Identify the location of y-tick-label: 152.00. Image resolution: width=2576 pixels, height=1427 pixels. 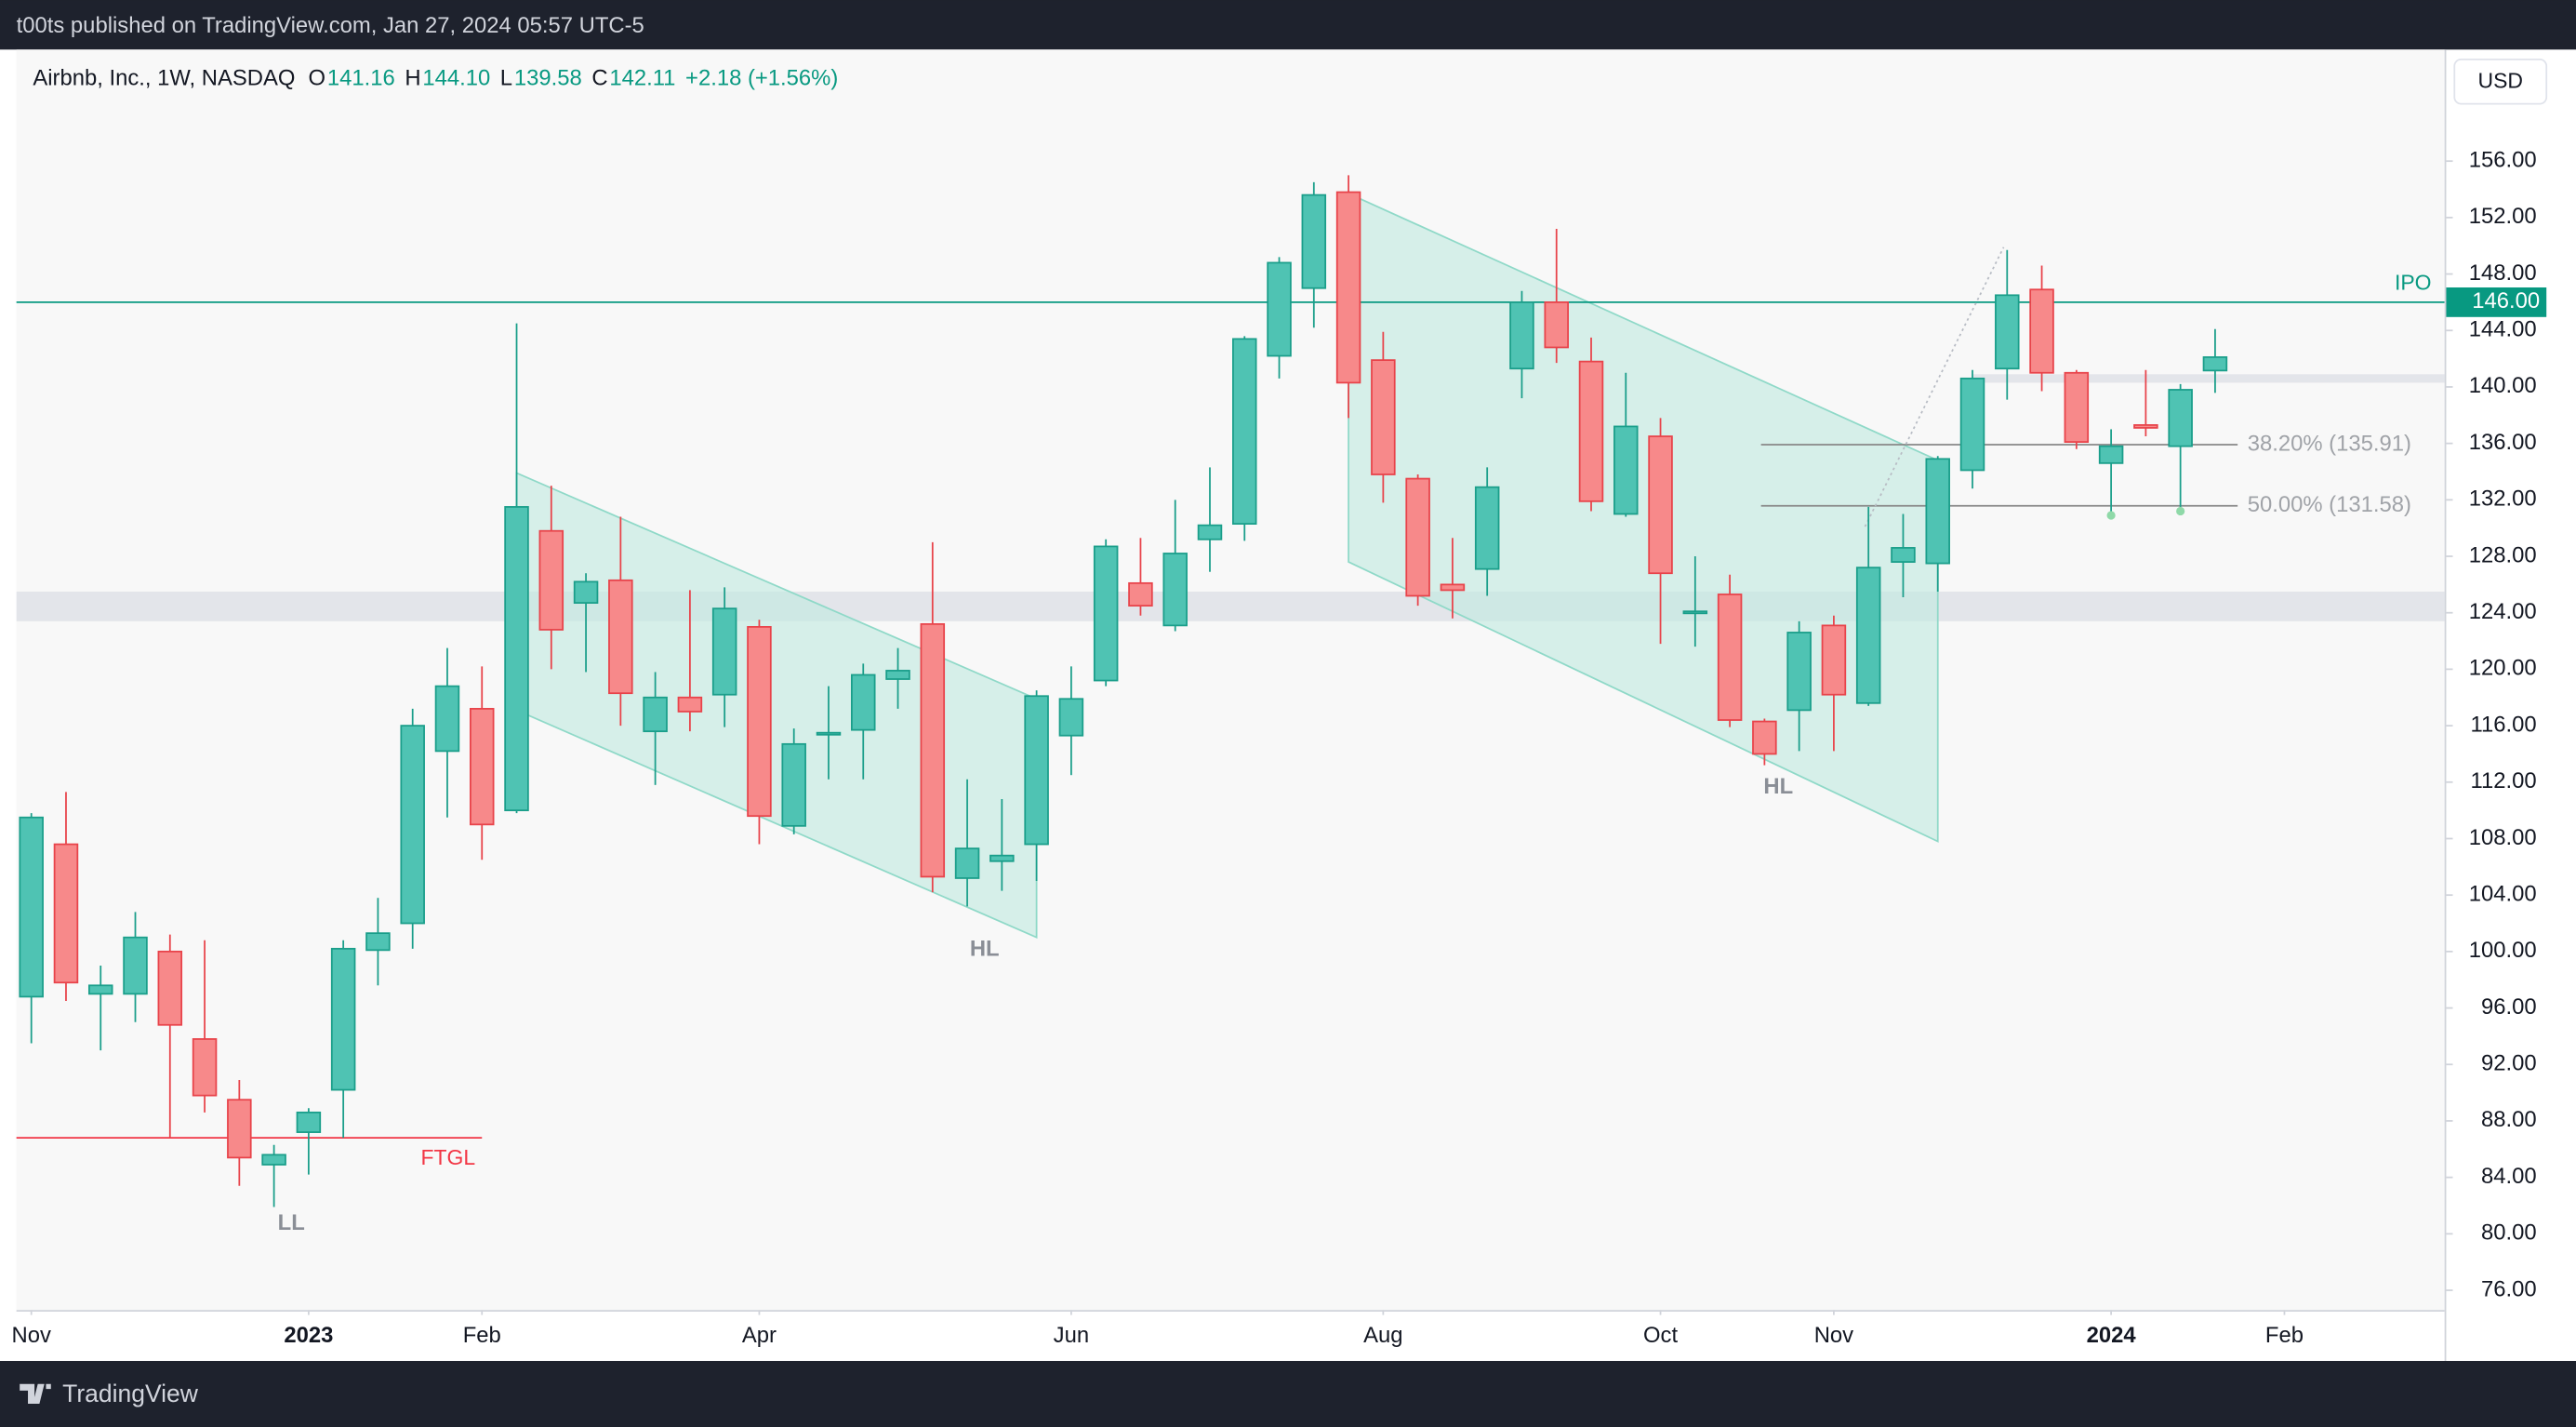
(2503, 216).